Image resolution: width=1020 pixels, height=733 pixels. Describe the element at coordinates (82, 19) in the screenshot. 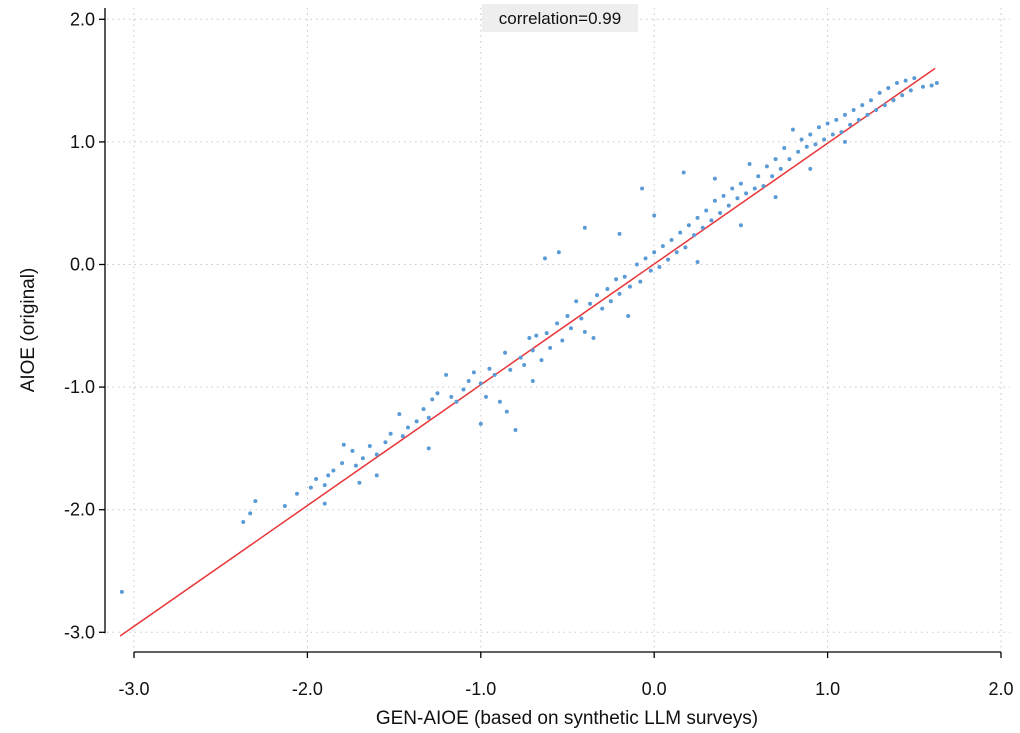

I see `y-tick-label: 2.0` at that location.